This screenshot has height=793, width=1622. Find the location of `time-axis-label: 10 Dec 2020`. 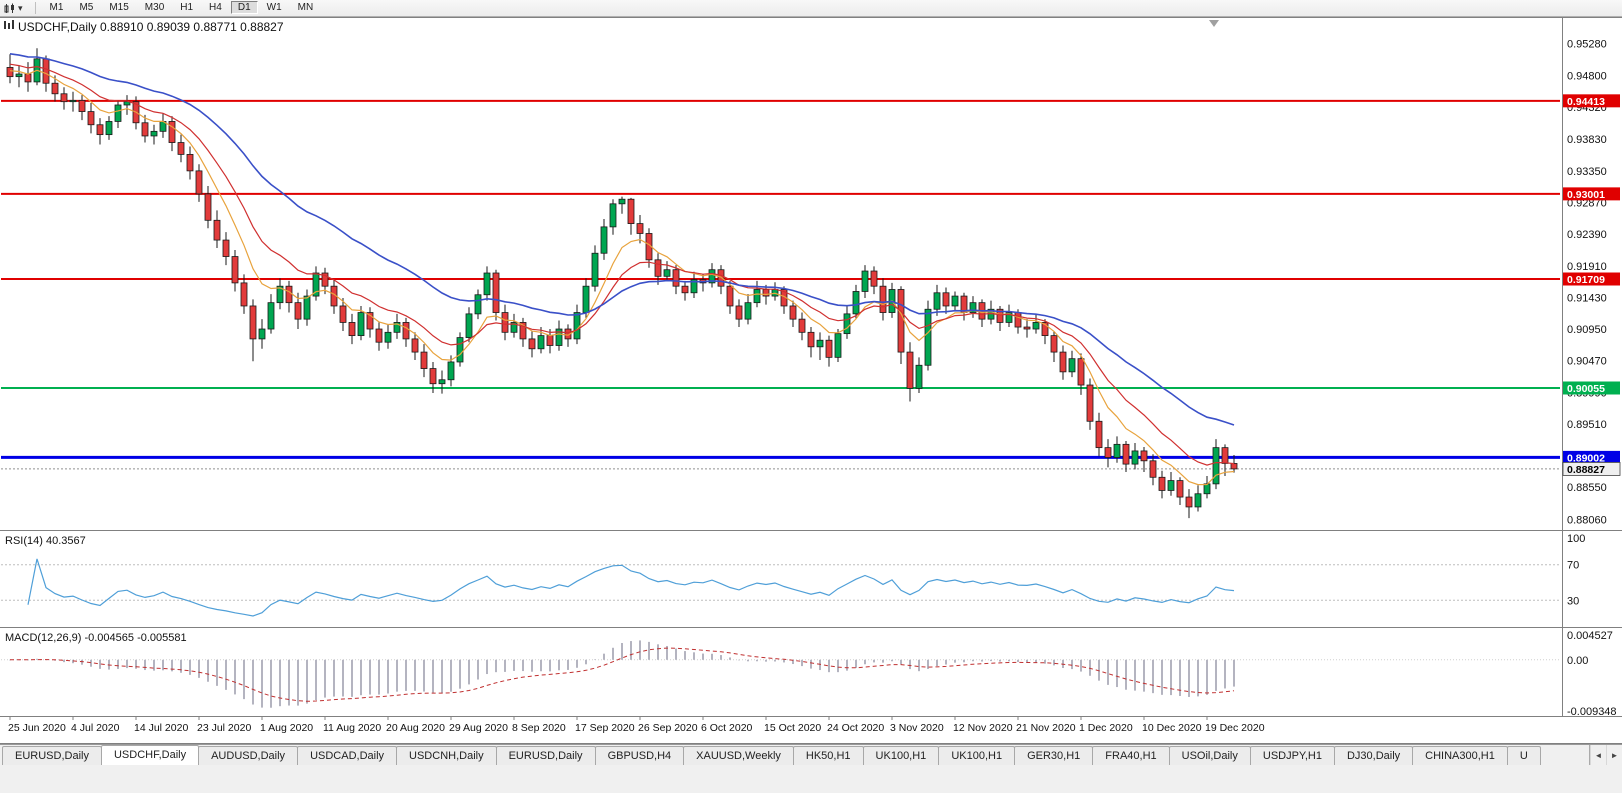

time-axis-label: 10 Dec 2020 is located at coordinates (1172, 728).